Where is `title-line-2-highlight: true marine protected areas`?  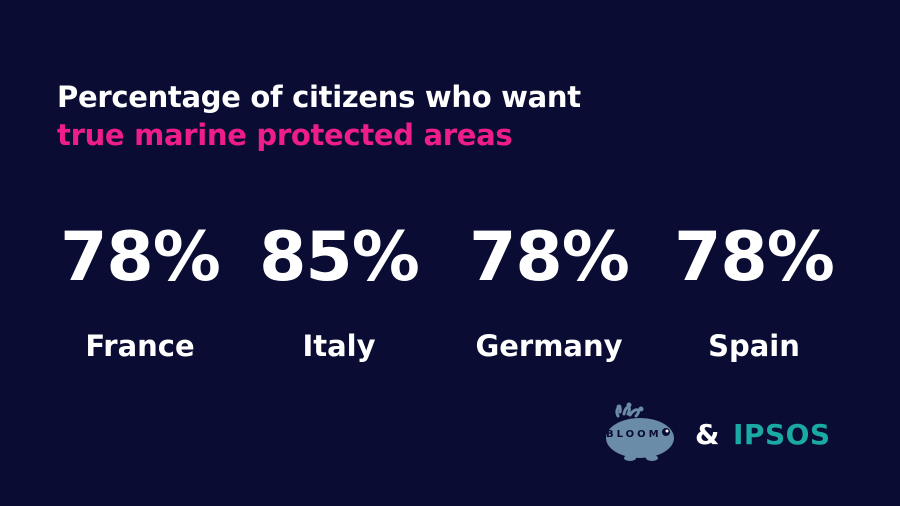
title-line-2-highlight: true marine protected areas is located at coordinates (285, 135).